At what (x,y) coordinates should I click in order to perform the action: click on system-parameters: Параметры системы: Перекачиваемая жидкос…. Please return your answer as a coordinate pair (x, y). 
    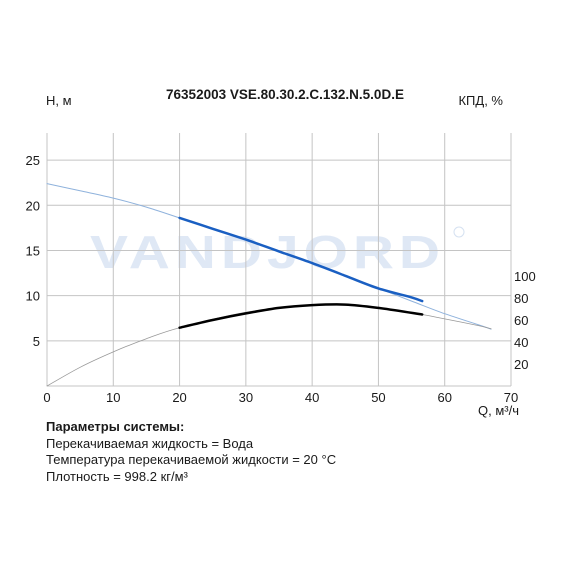
    Looking at the image, I should click on (191, 452).